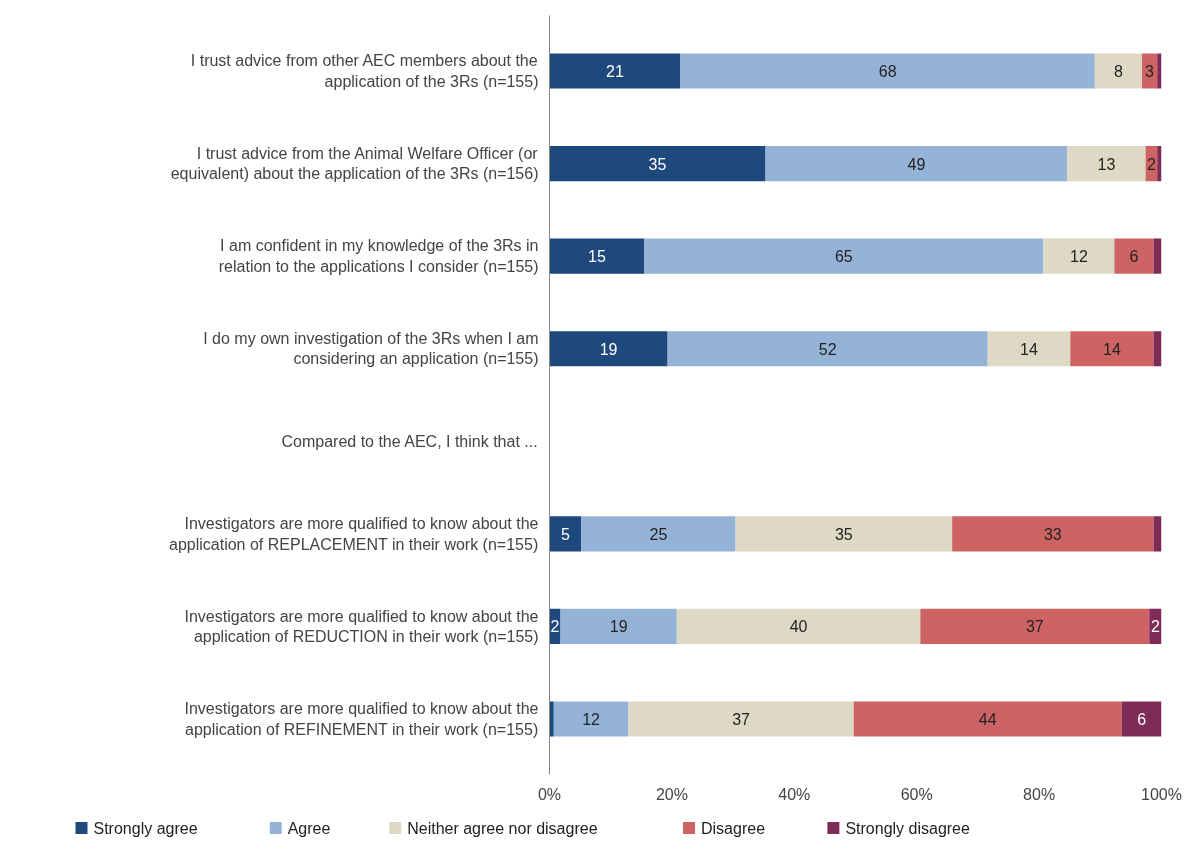  What do you see at coordinates (361, 626) in the screenshot?
I see `y-tick-label: Investigators are more qualified to know about the application of REDUCTION in their work (n=155)` at bounding box center [361, 626].